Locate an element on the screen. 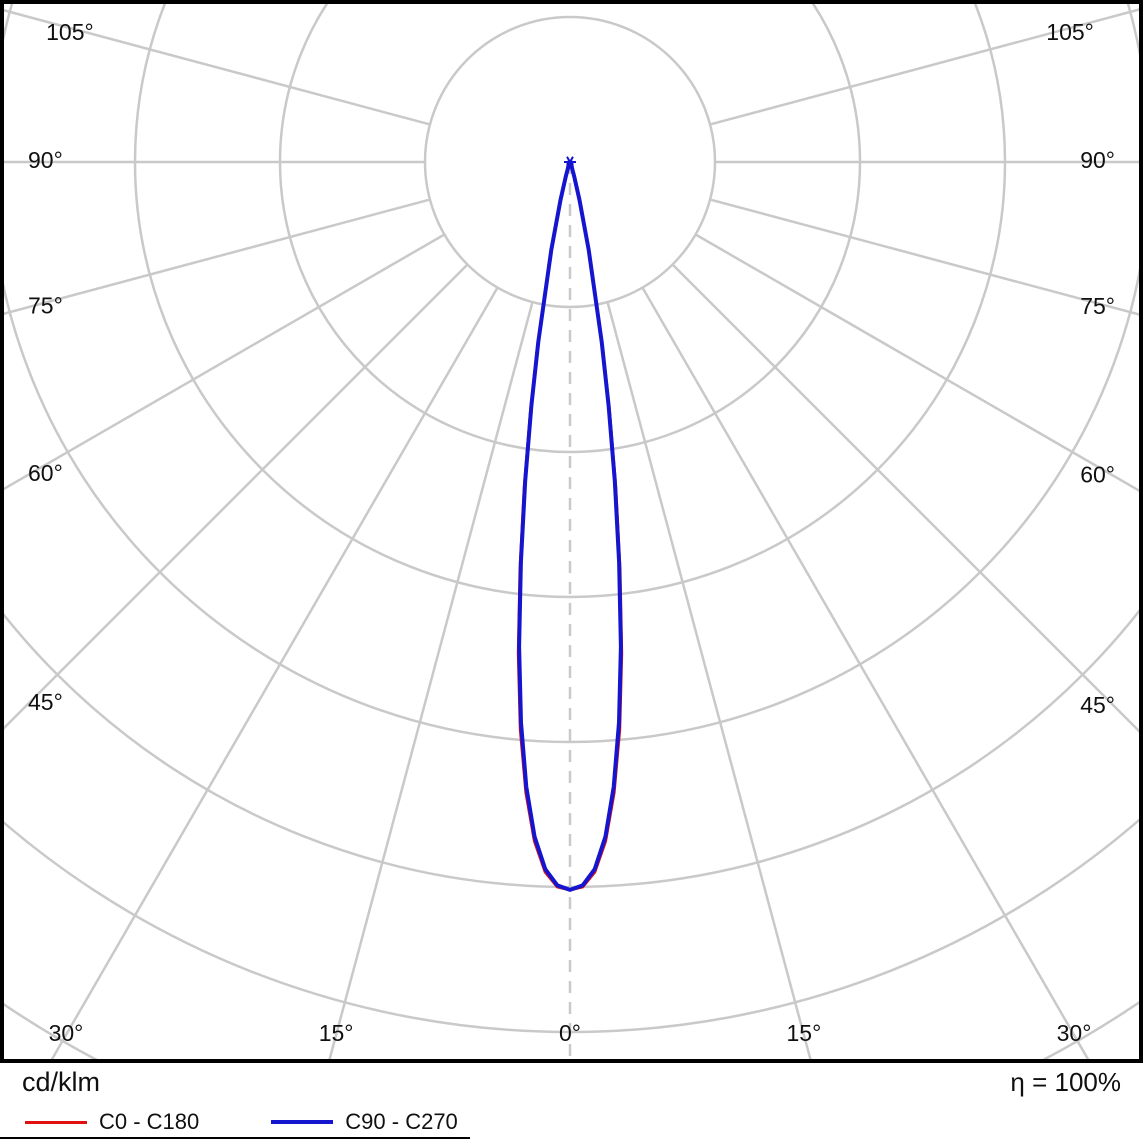  efficiency-label: η = 100% is located at coordinates (1065, 1082).